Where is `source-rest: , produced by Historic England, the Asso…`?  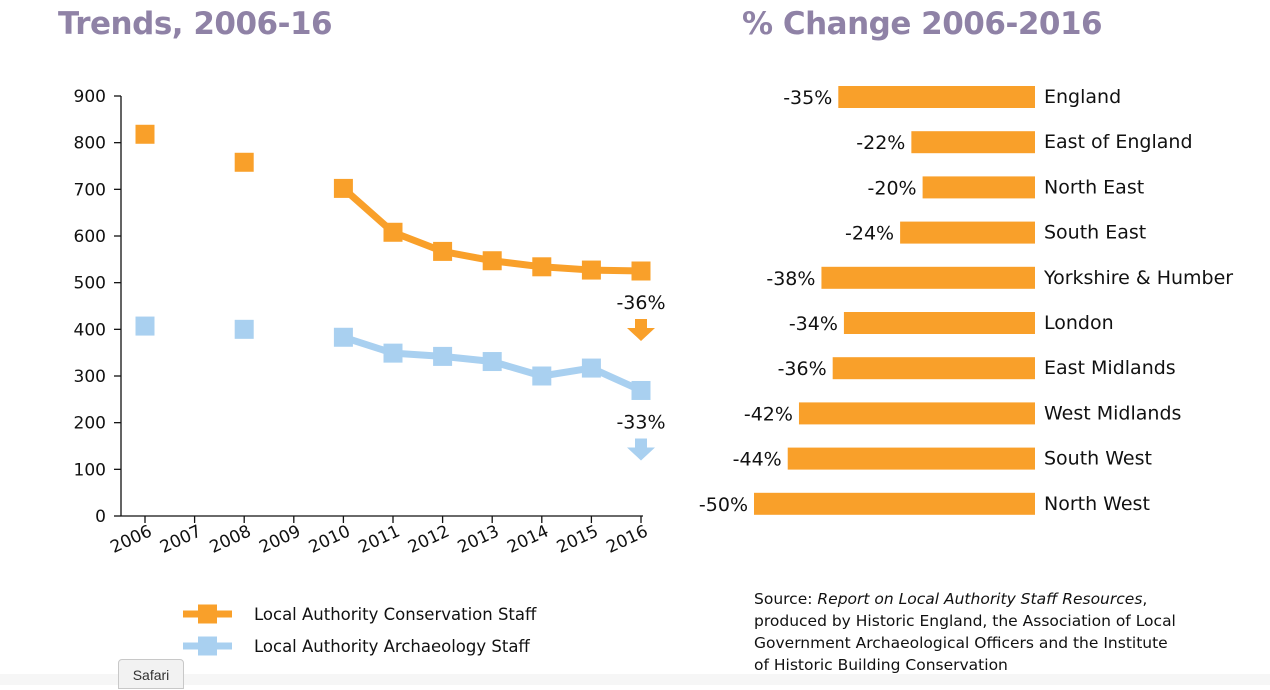 source-rest: , produced by Historic England, the Asso… is located at coordinates (965, 632).